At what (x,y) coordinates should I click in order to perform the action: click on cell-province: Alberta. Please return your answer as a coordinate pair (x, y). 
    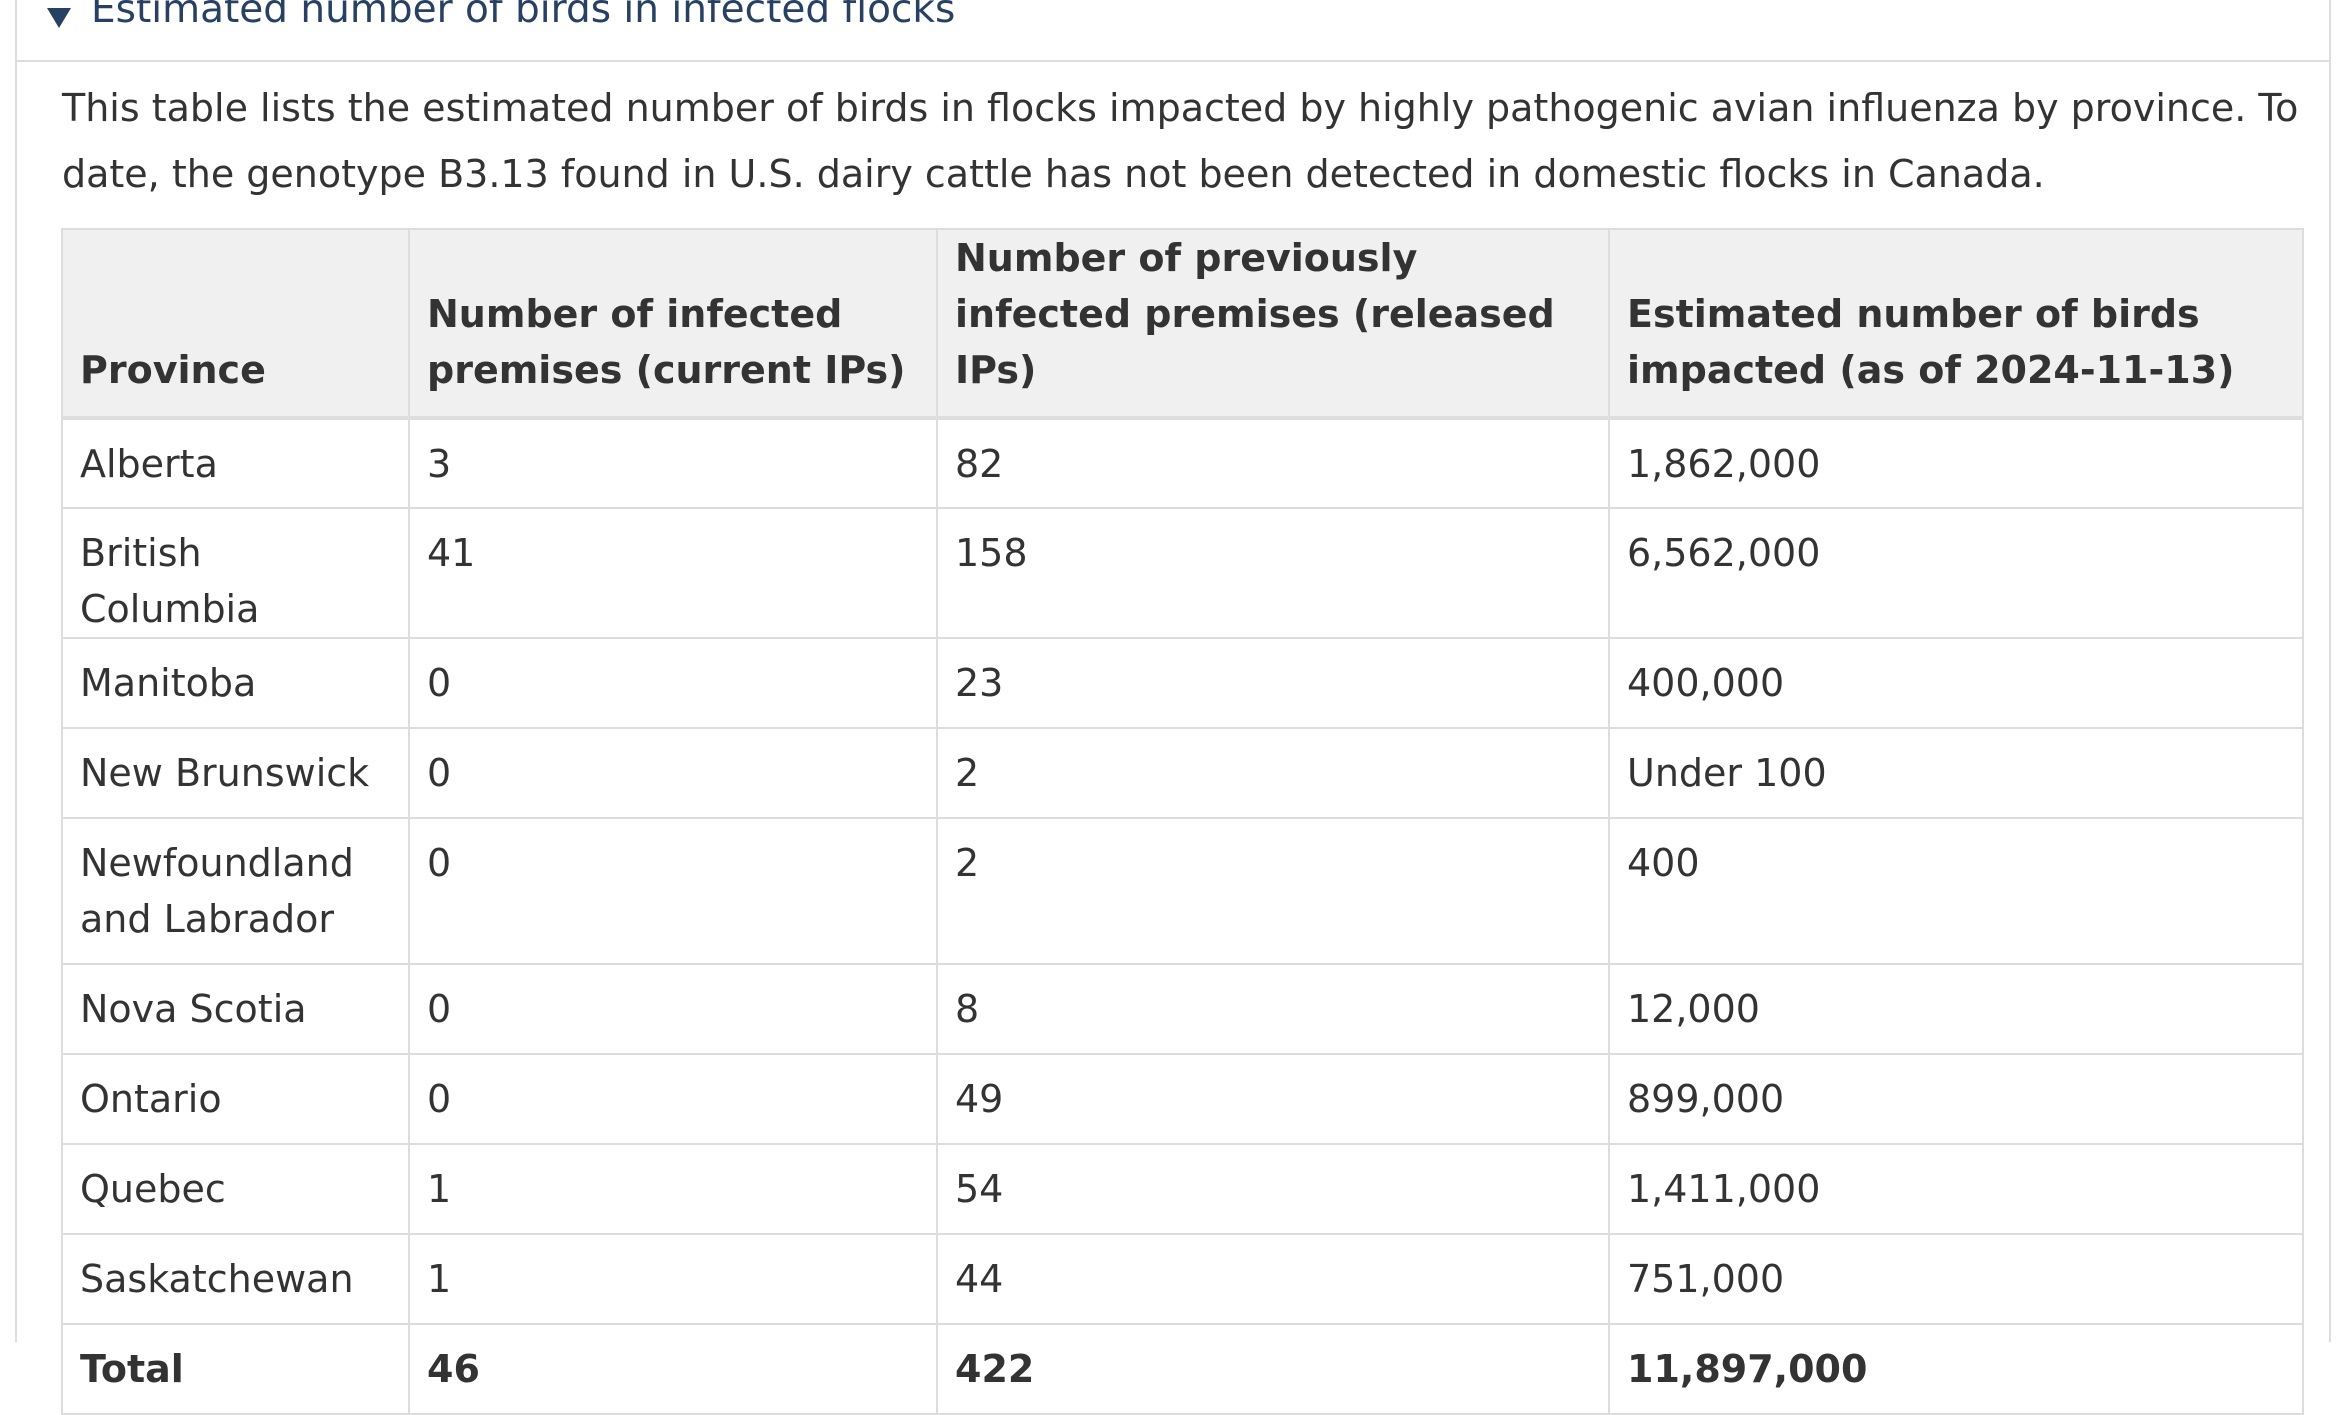
    Looking at the image, I should click on (235, 463).